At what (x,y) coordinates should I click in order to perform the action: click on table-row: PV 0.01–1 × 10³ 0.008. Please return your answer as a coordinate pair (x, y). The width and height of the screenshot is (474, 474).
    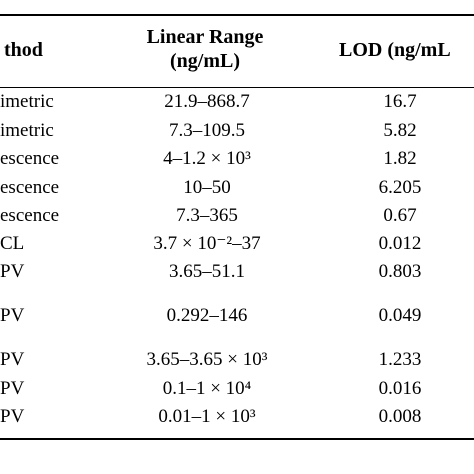
    Looking at the image, I should click on (237, 417).